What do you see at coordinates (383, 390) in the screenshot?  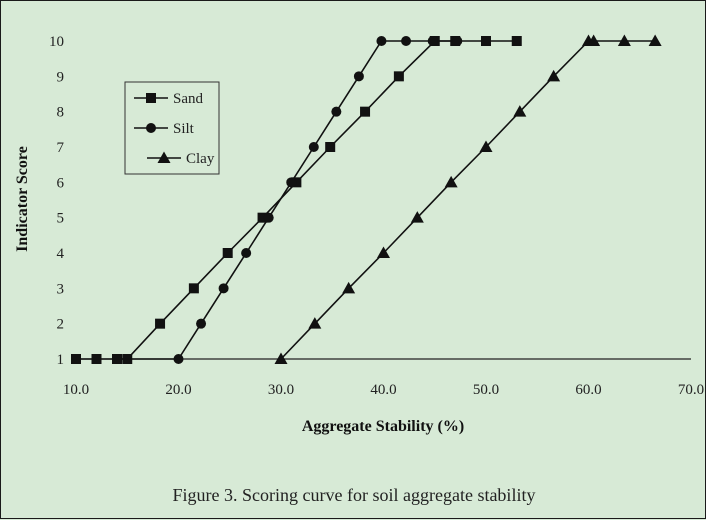 I see `x-tick-label: 40.0` at bounding box center [383, 390].